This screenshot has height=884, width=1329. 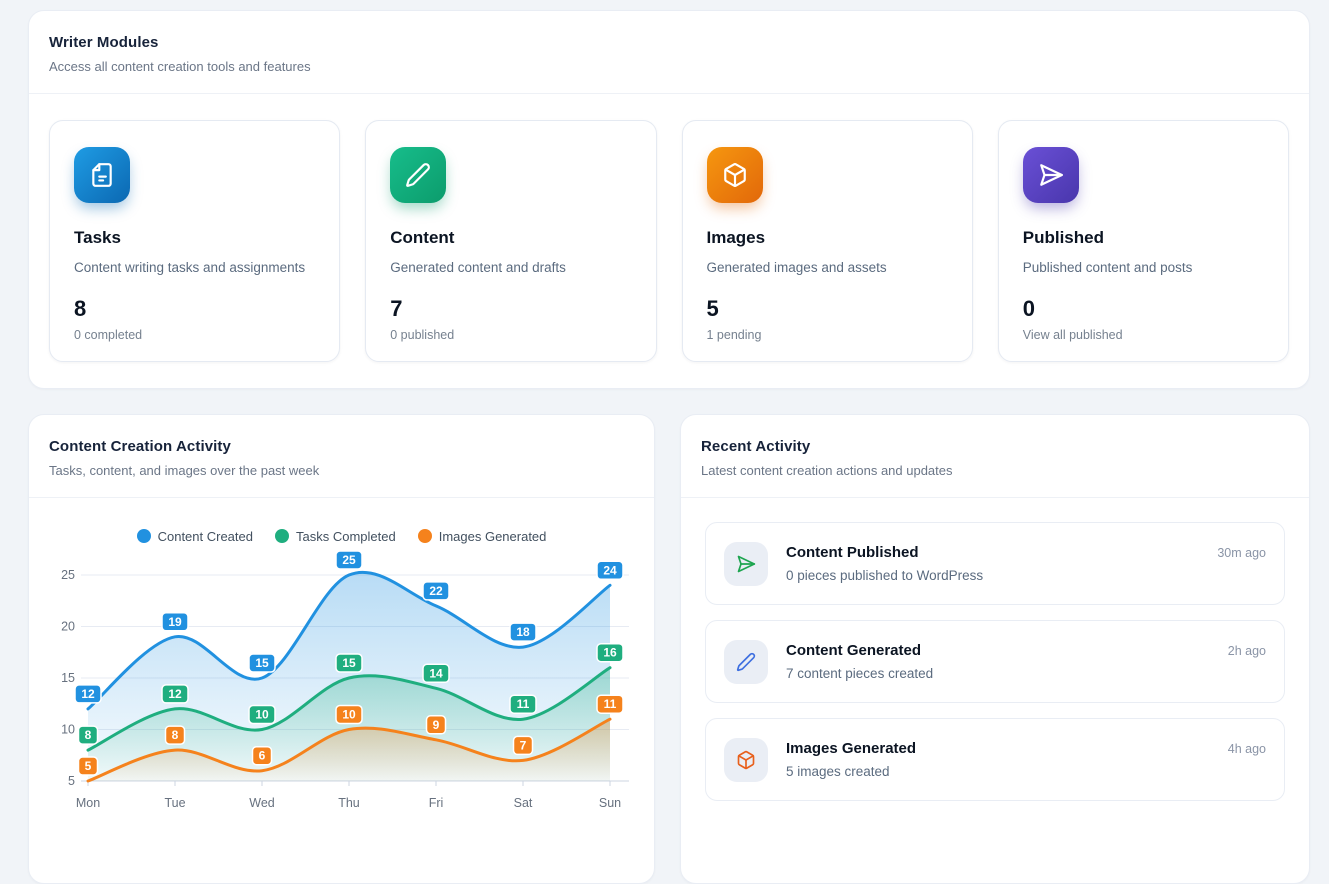 I want to click on svg-text: 7, so click(x=523, y=745).